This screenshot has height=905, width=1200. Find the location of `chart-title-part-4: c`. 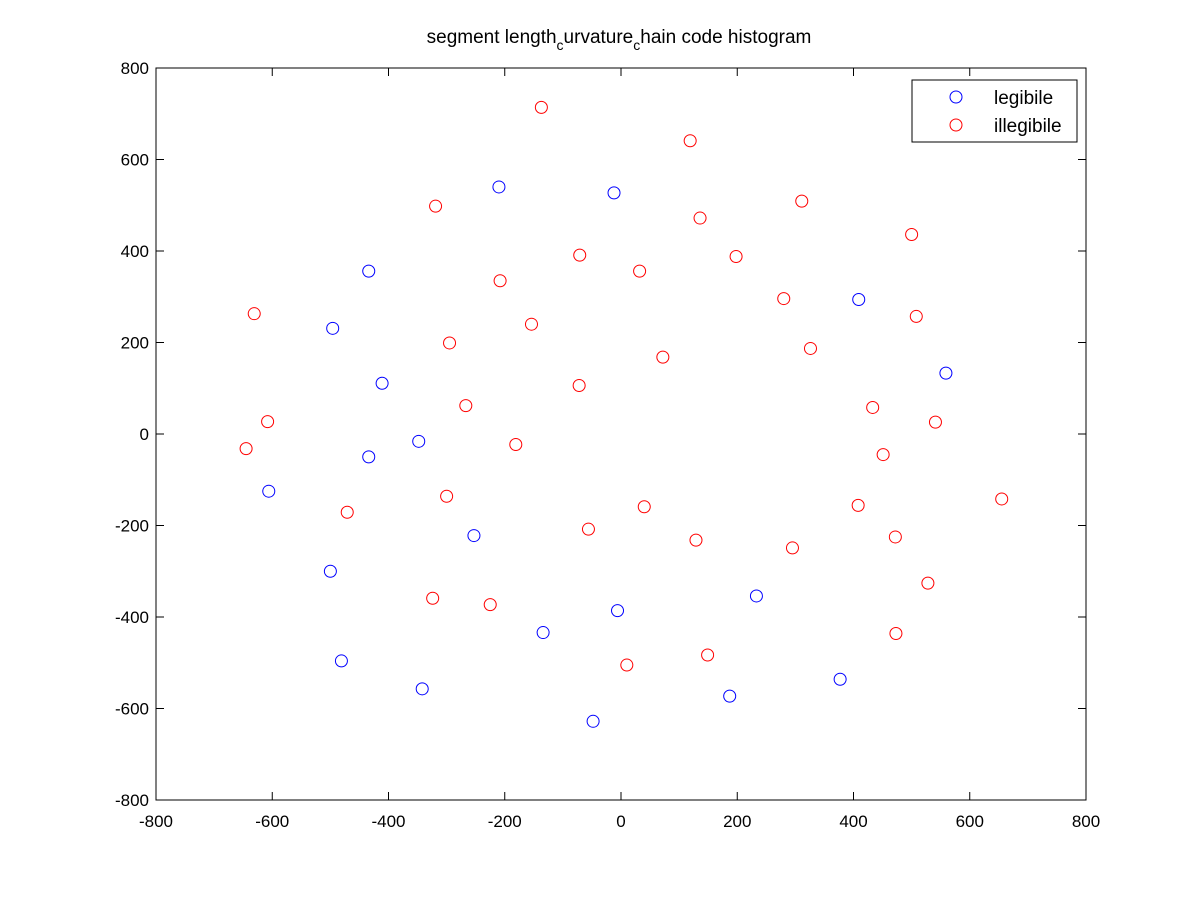

chart-title-part-4: c is located at coordinates (636, 45).